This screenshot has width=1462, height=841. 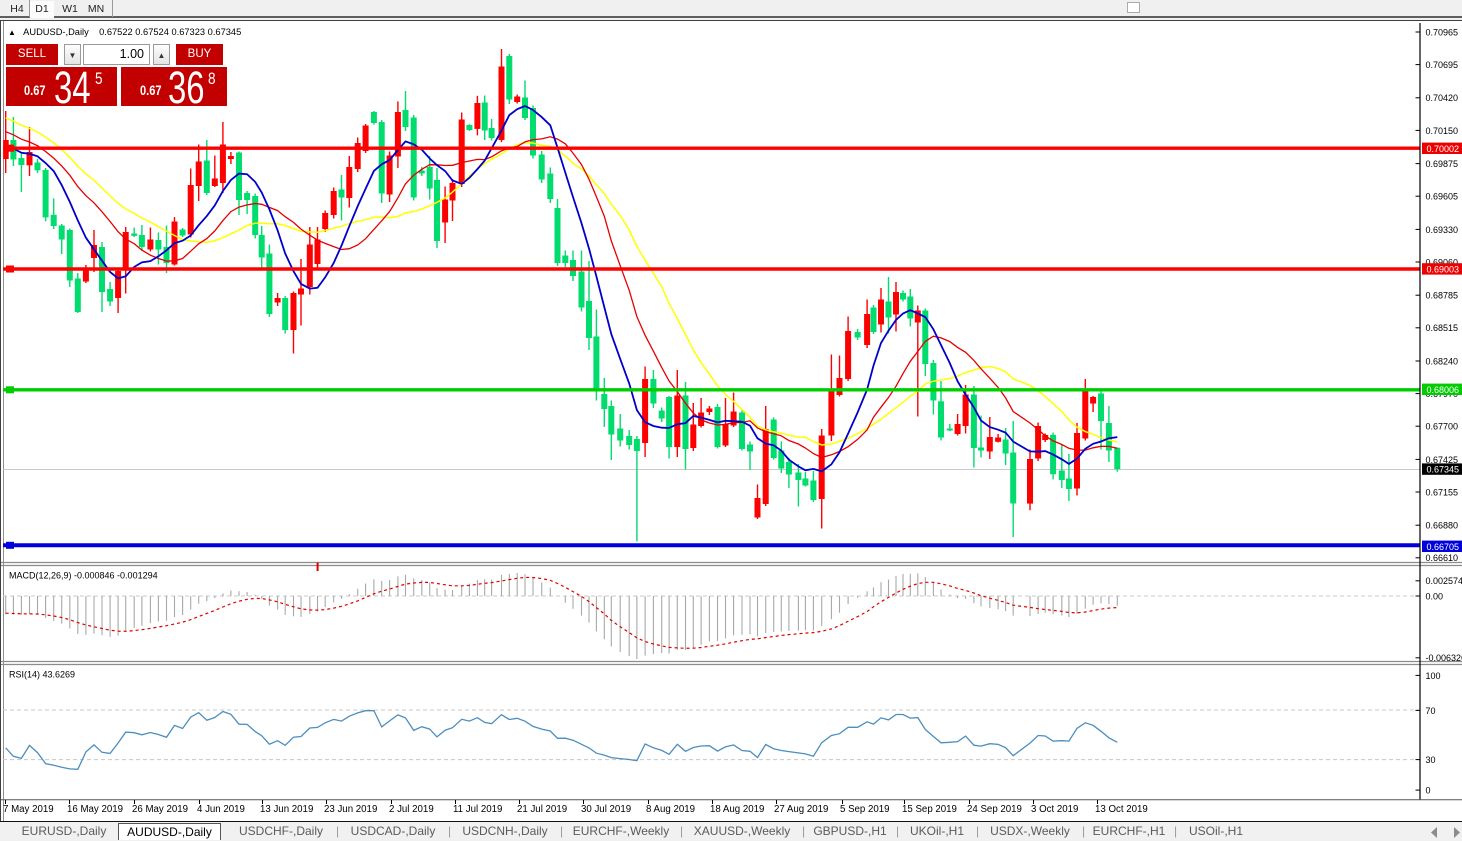 What do you see at coordinates (929, 809) in the screenshot?
I see `svg-text: 15 Sep 2019` at bounding box center [929, 809].